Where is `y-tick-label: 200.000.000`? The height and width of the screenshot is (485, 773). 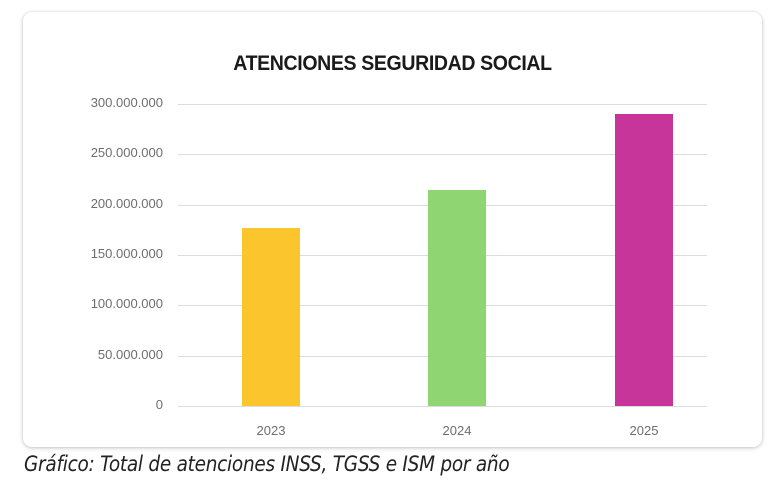
y-tick-label: 200.000.000 is located at coordinates (126, 203).